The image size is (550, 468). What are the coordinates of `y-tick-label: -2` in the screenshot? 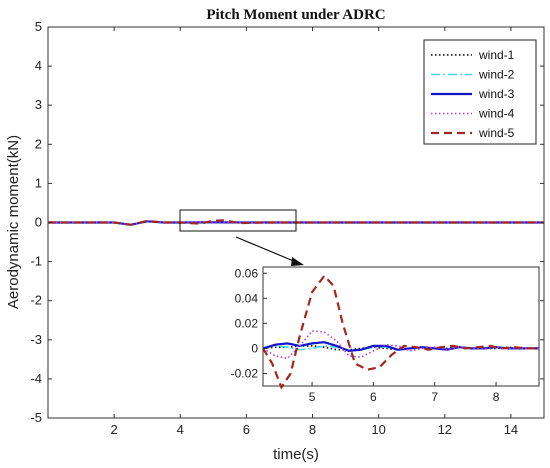 It's located at (36, 300).